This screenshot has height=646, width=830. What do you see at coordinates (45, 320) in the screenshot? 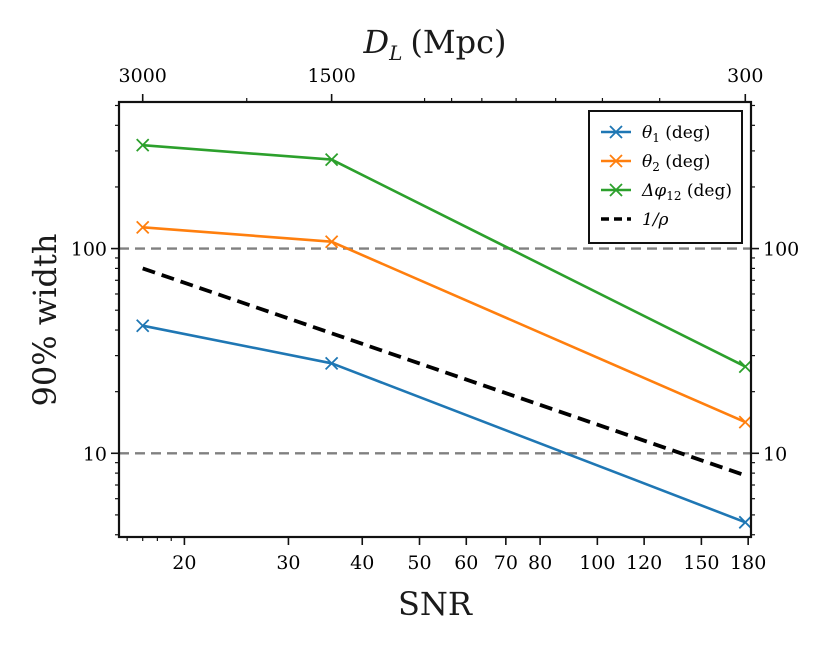
I see `y-axis-label: 90% width` at bounding box center [45, 320].